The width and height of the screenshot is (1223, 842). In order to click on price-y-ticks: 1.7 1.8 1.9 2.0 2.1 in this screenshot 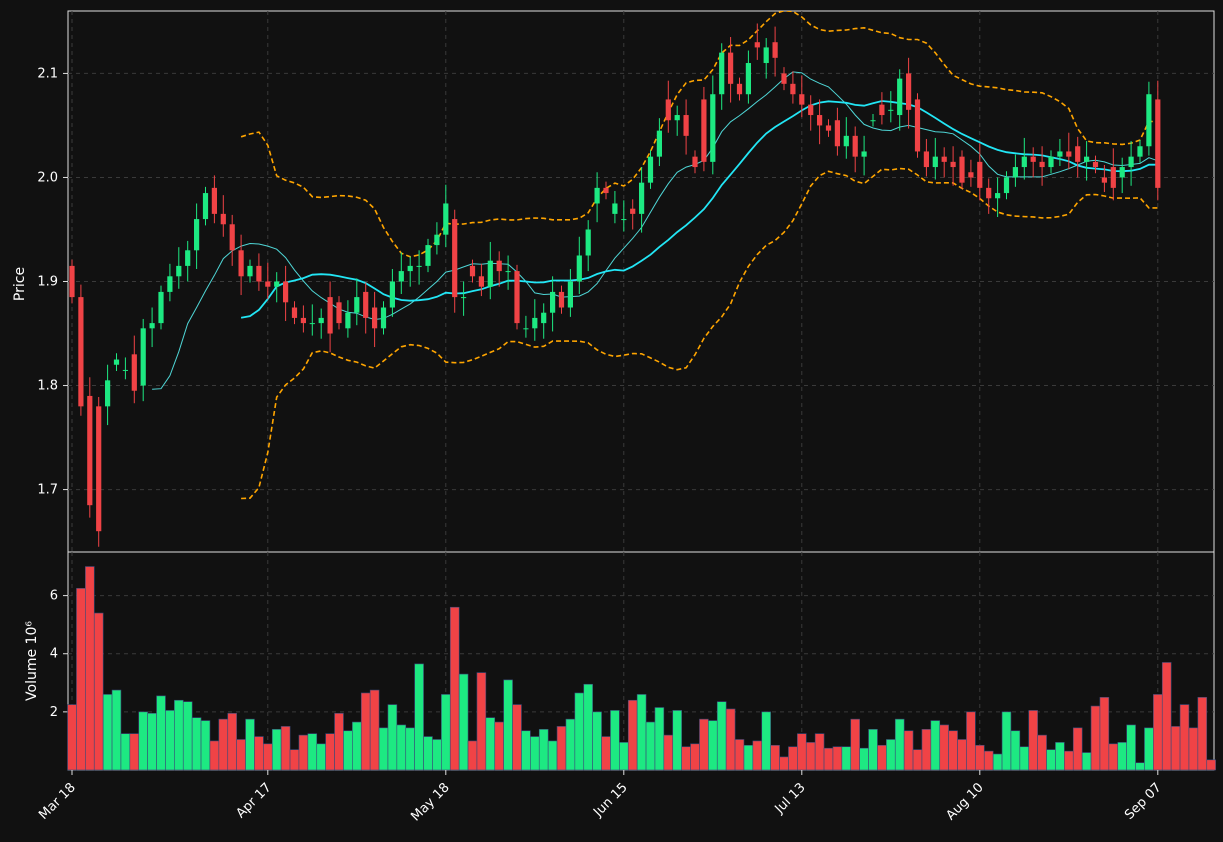, I will do `click(52, 282)`.